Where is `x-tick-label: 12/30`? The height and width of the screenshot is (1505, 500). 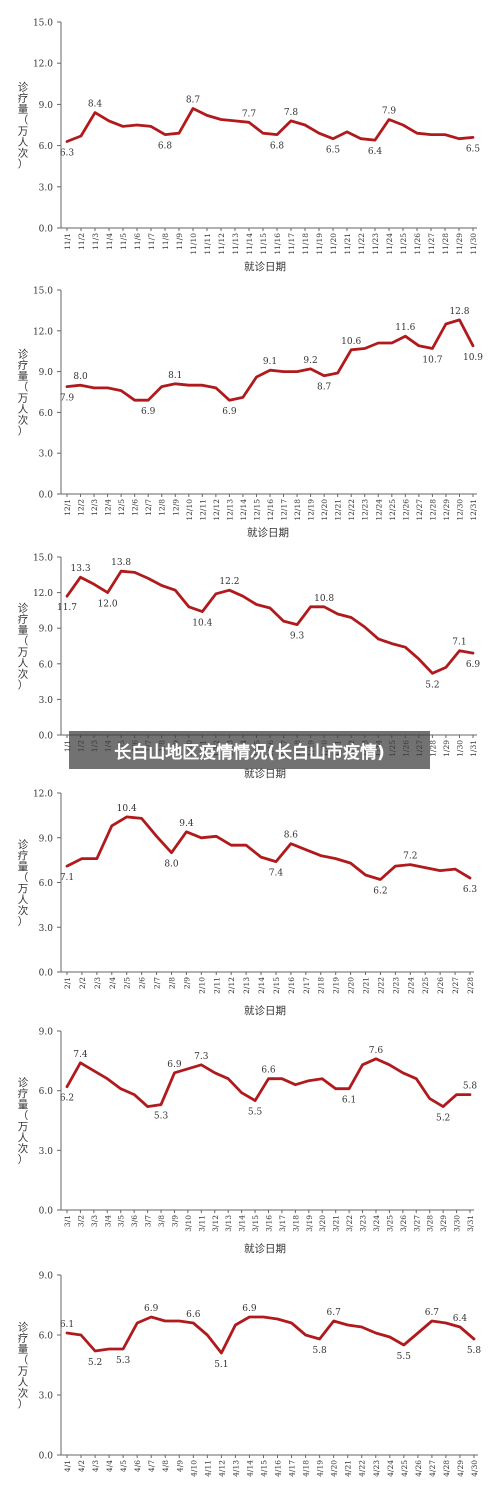
x-tick-label: 12/30 is located at coordinates (459, 510).